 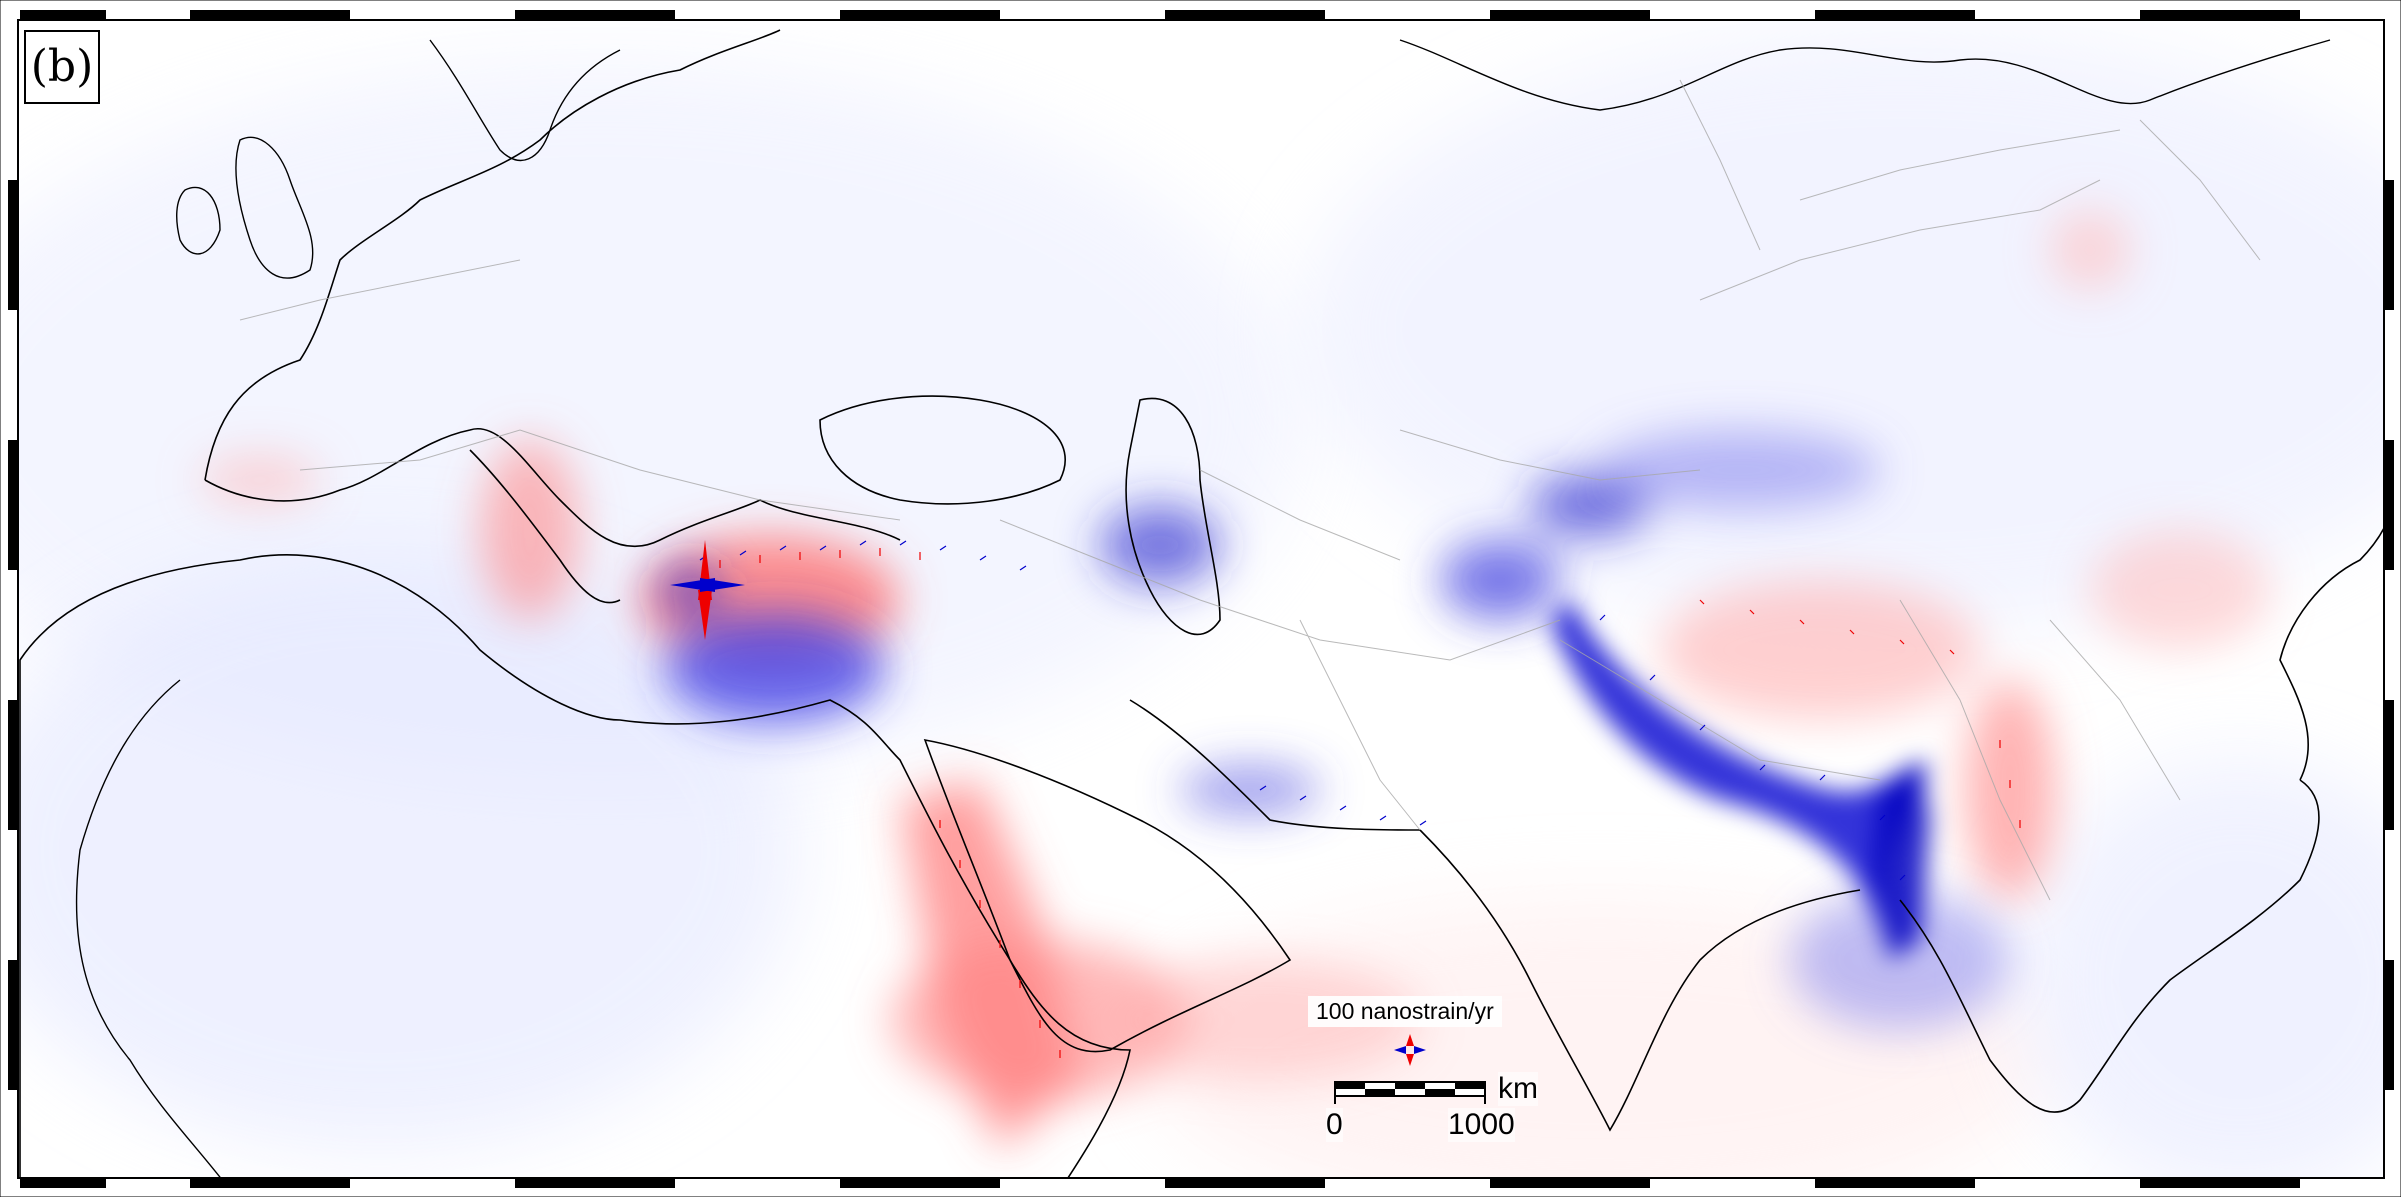 What do you see at coordinates (1334, 1125) in the screenshot?
I see `scale-start-label: 0` at bounding box center [1334, 1125].